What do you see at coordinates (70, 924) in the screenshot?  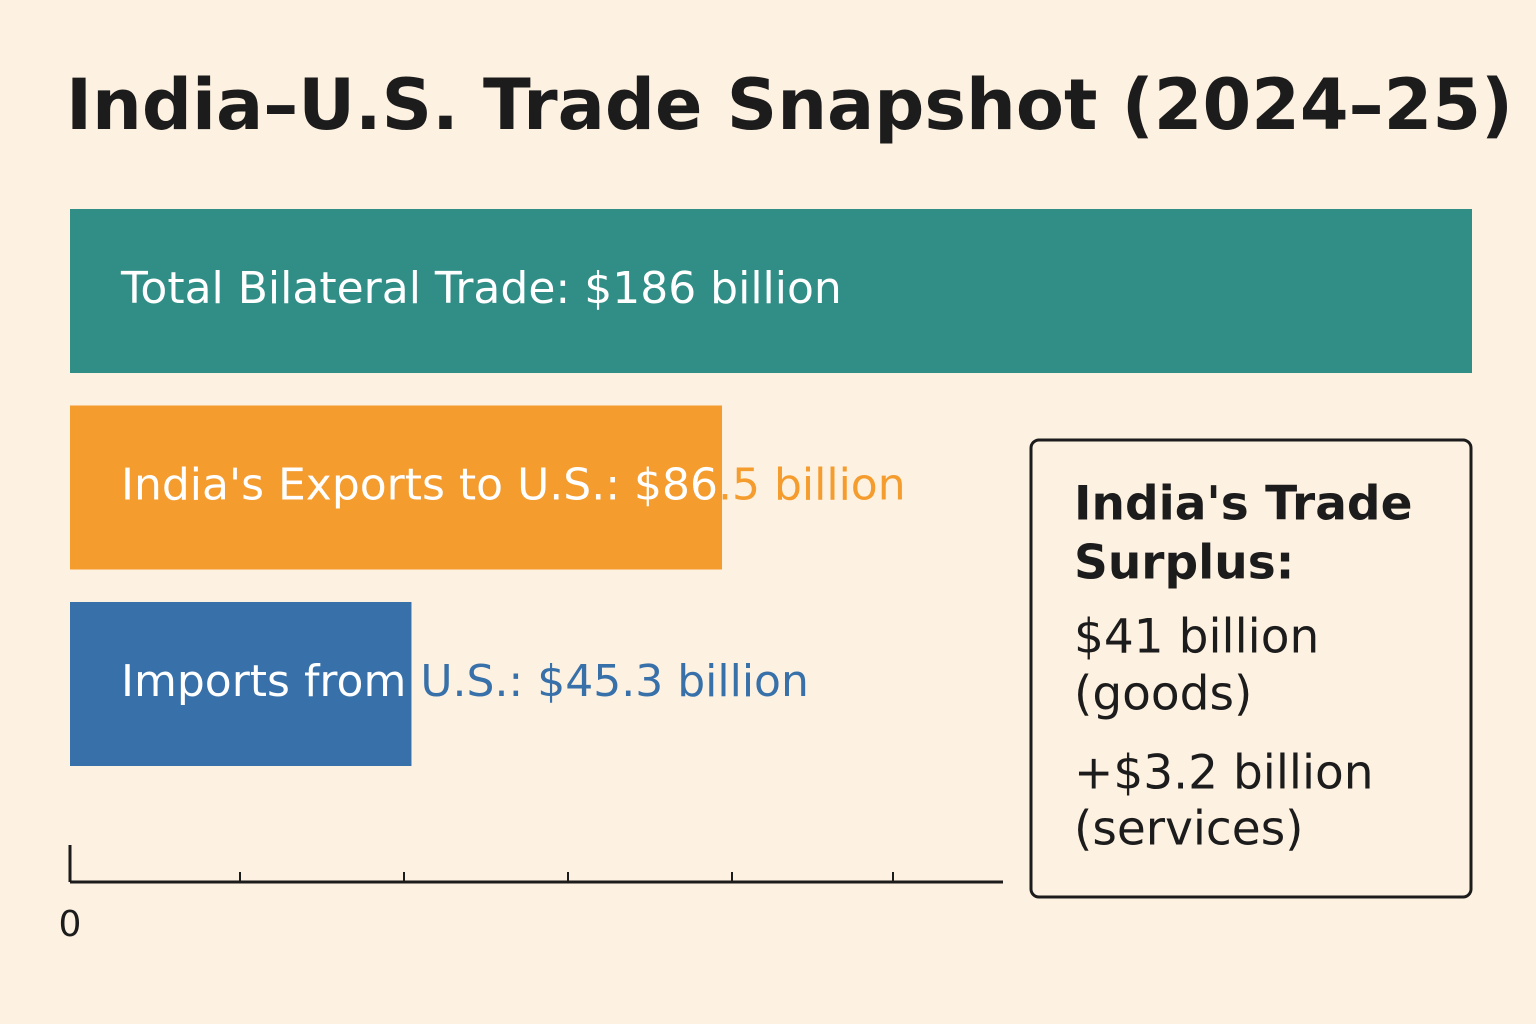 I see `x-tick-label: 0` at bounding box center [70, 924].